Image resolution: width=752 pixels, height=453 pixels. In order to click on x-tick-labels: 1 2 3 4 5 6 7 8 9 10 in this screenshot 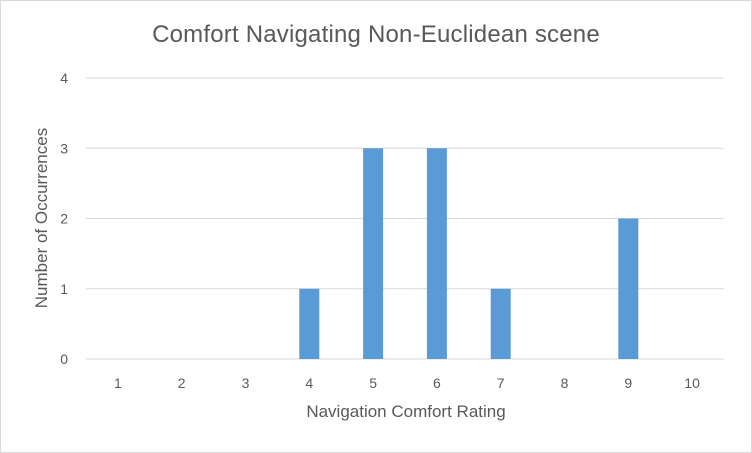, I will do `click(407, 383)`.